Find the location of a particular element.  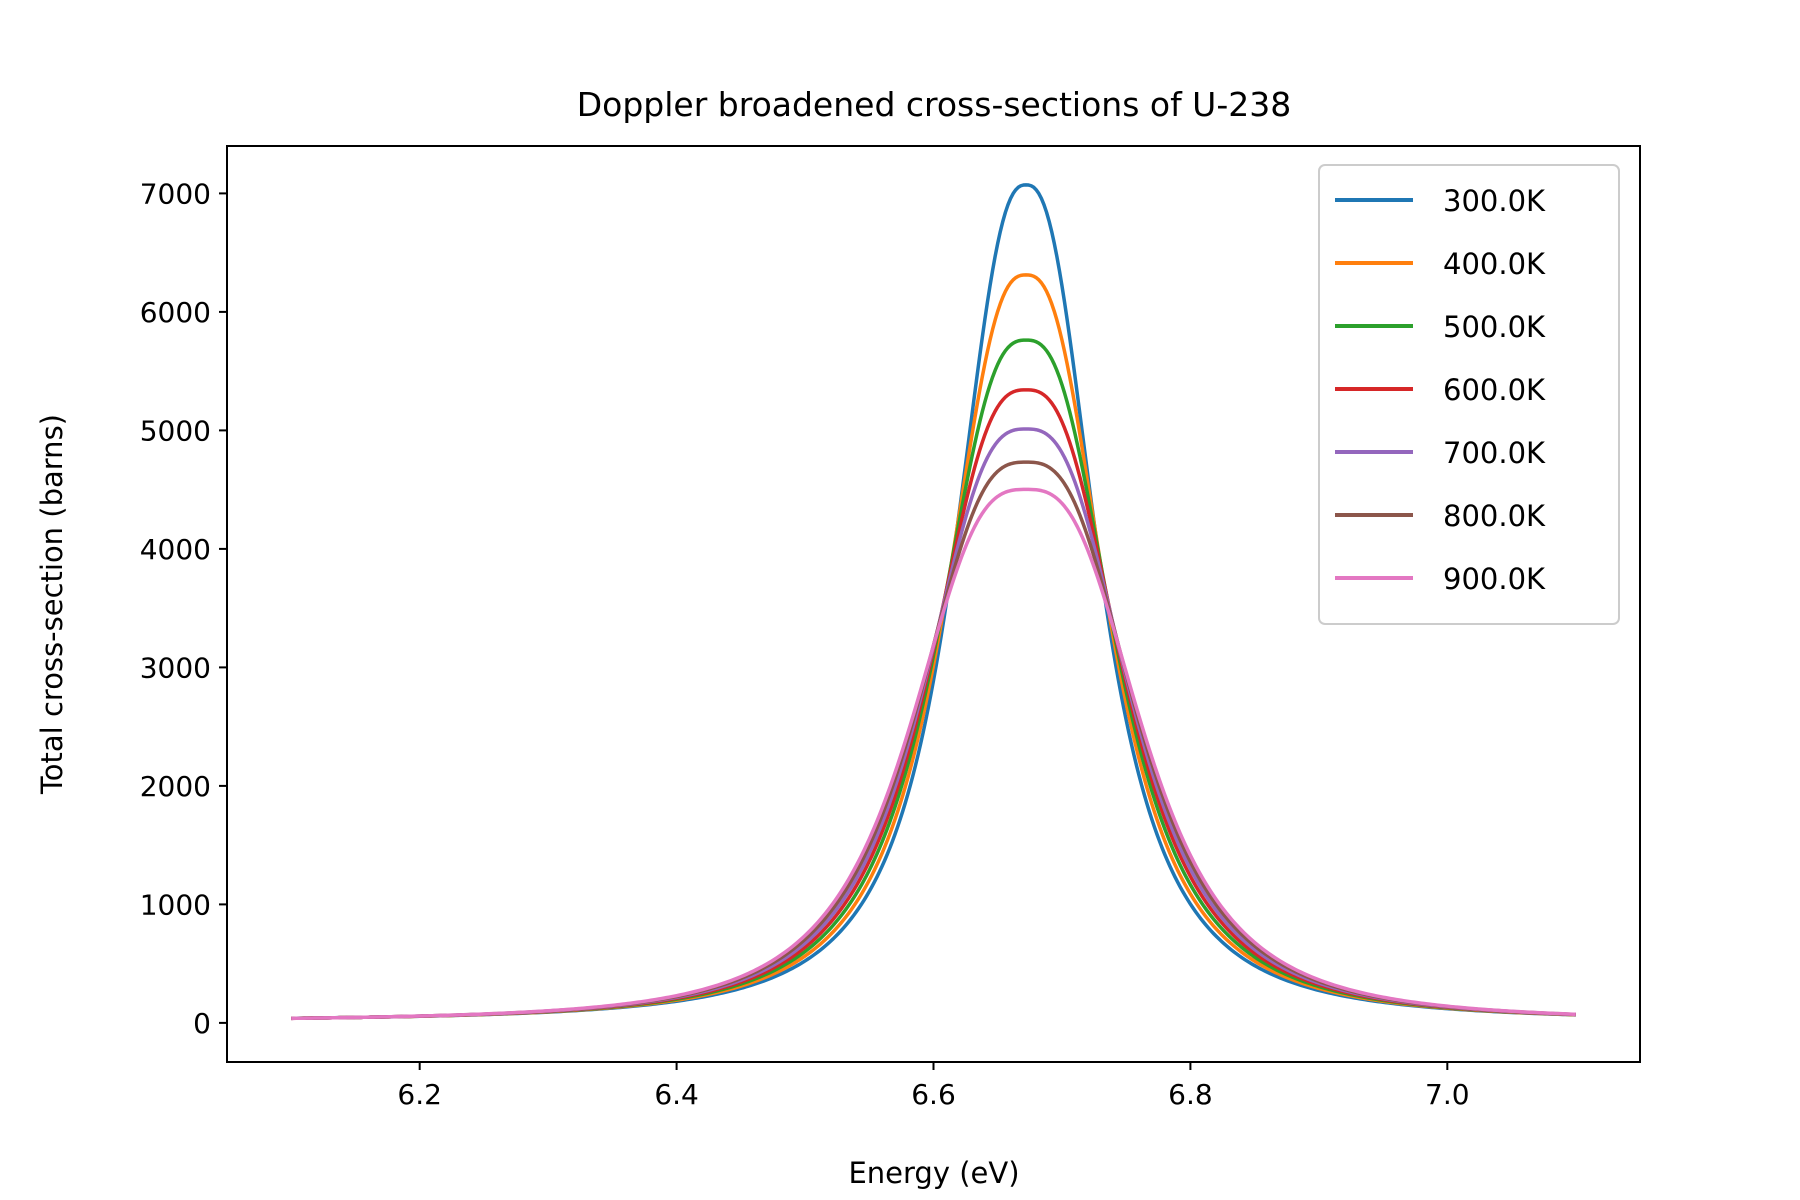

y-tick-label: 5000 is located at coordinates (175, 430).